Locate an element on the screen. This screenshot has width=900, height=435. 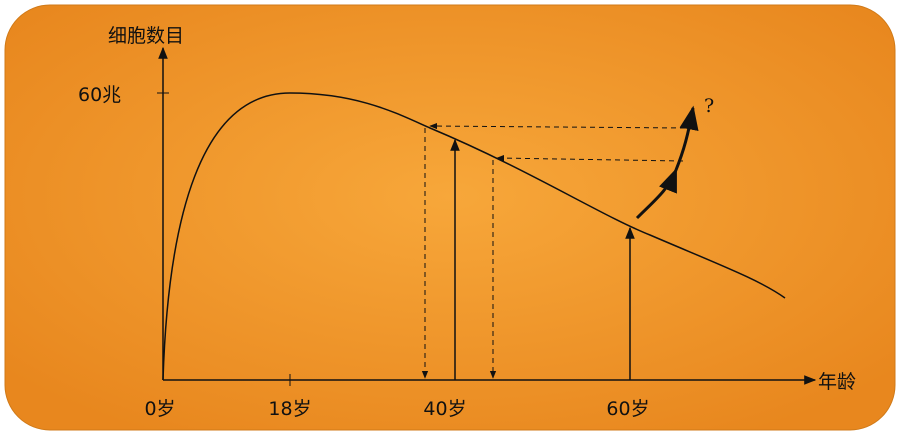
x-axis-label: 年龄 is located at coordinates (837, 382).